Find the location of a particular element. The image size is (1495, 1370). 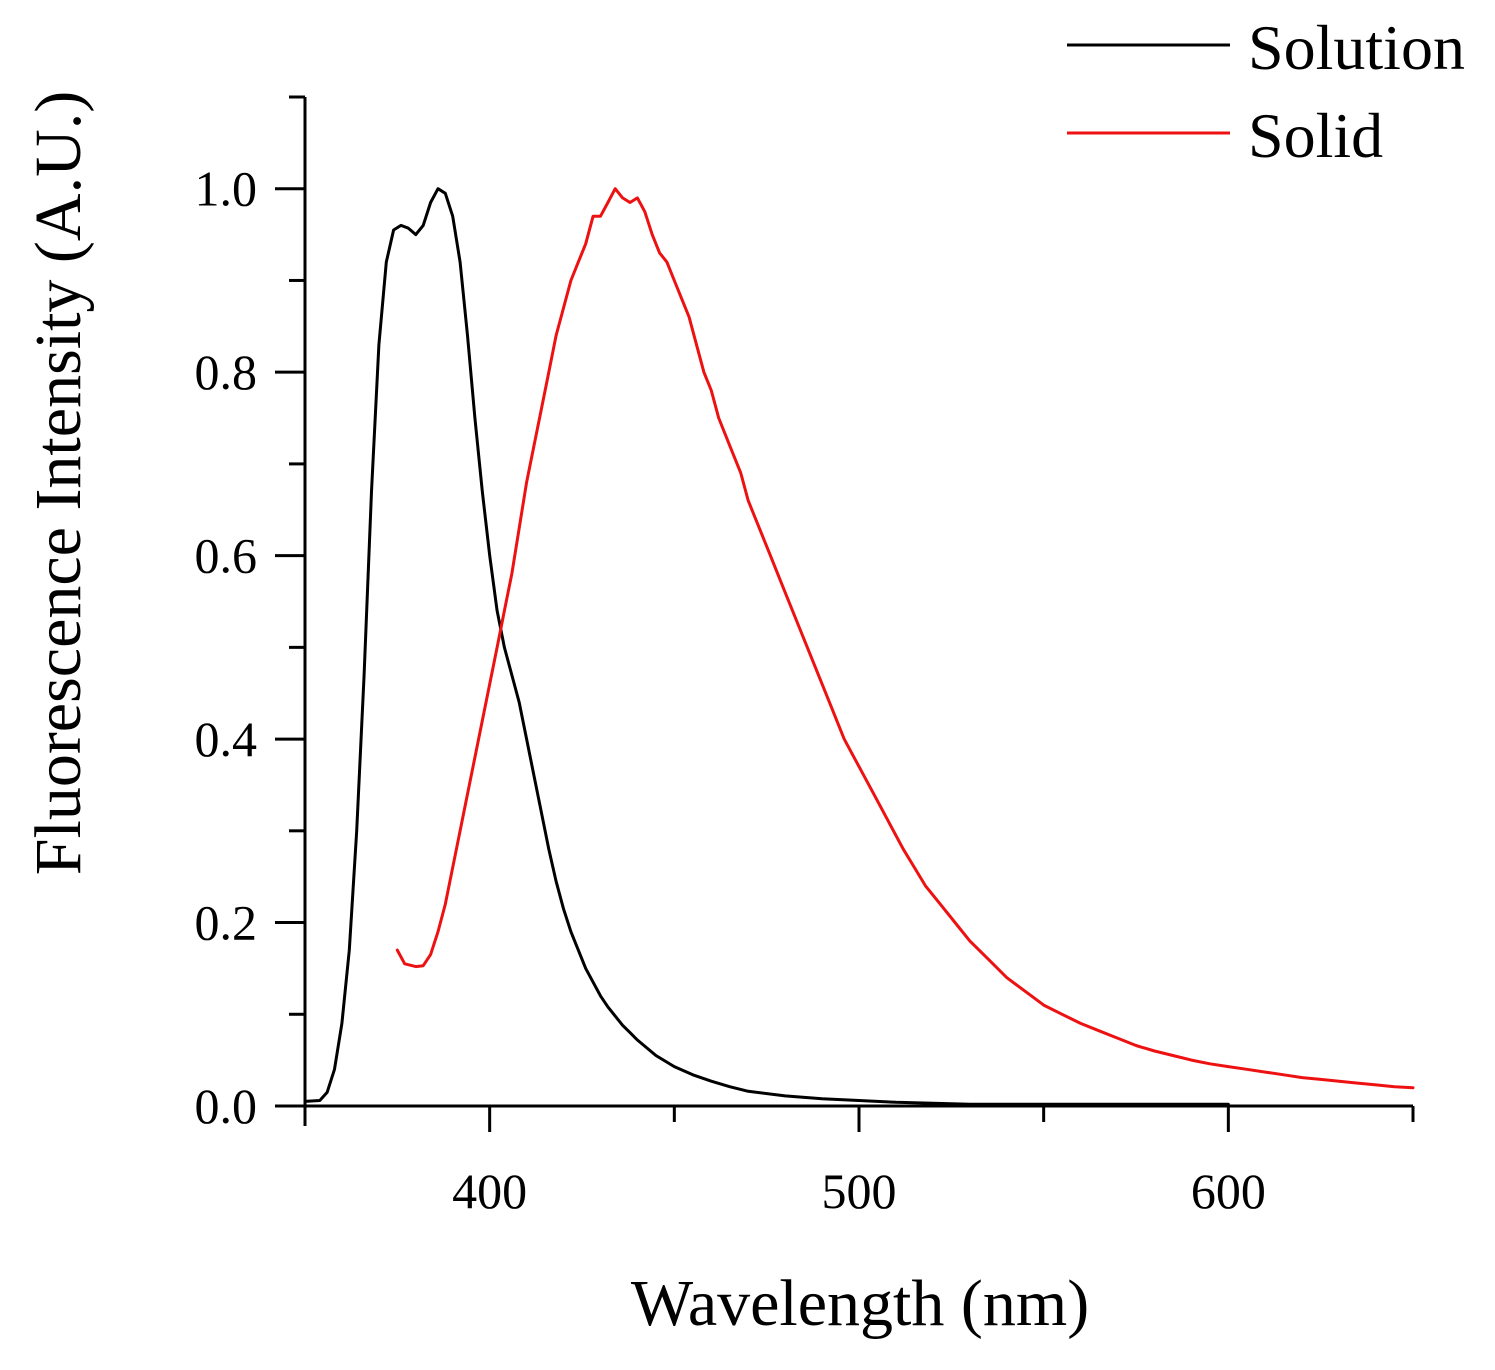

legend: Solution Solid is located at coordinates (1266, 91).